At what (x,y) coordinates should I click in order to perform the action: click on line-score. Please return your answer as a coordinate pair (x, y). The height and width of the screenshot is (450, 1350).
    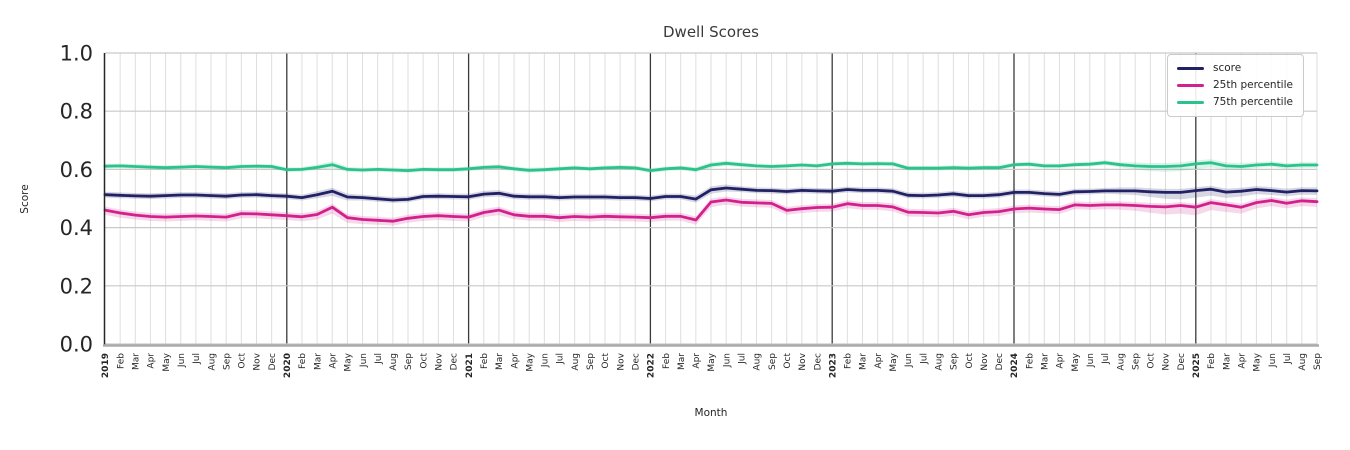
    Looking at the image, I should click on (711, 194).